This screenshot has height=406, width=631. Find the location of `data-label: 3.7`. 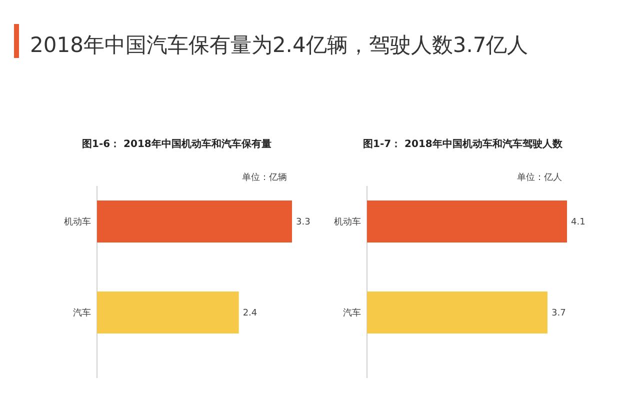

data-label: 3.7 is located at coordinates (558, 313).